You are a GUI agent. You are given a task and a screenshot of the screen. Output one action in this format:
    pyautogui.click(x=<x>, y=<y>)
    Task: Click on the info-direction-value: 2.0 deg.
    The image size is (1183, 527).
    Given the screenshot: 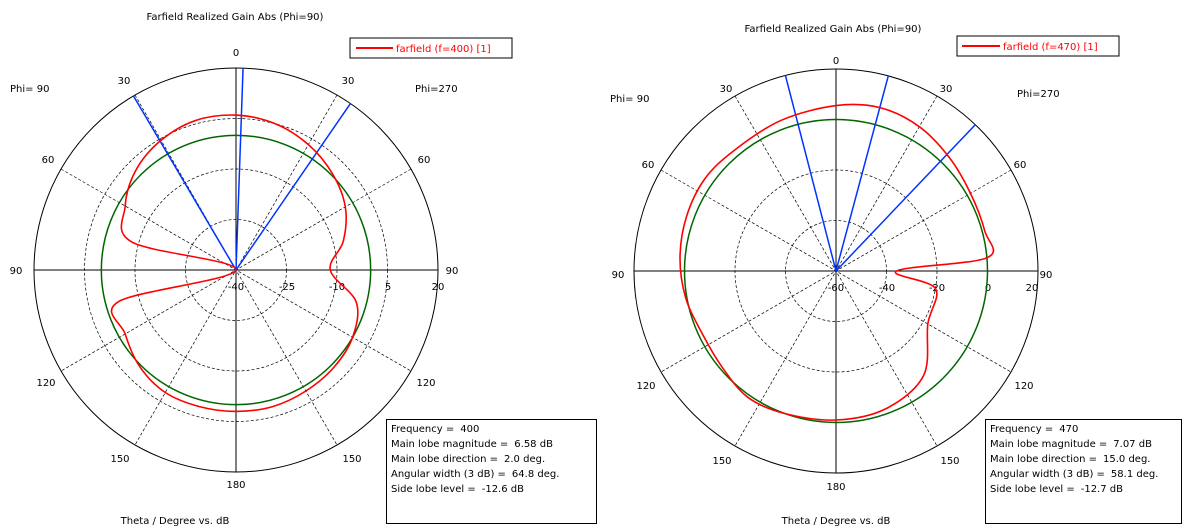 What is the action you would take?
    pyautogui.click(x=525, y=459)
    